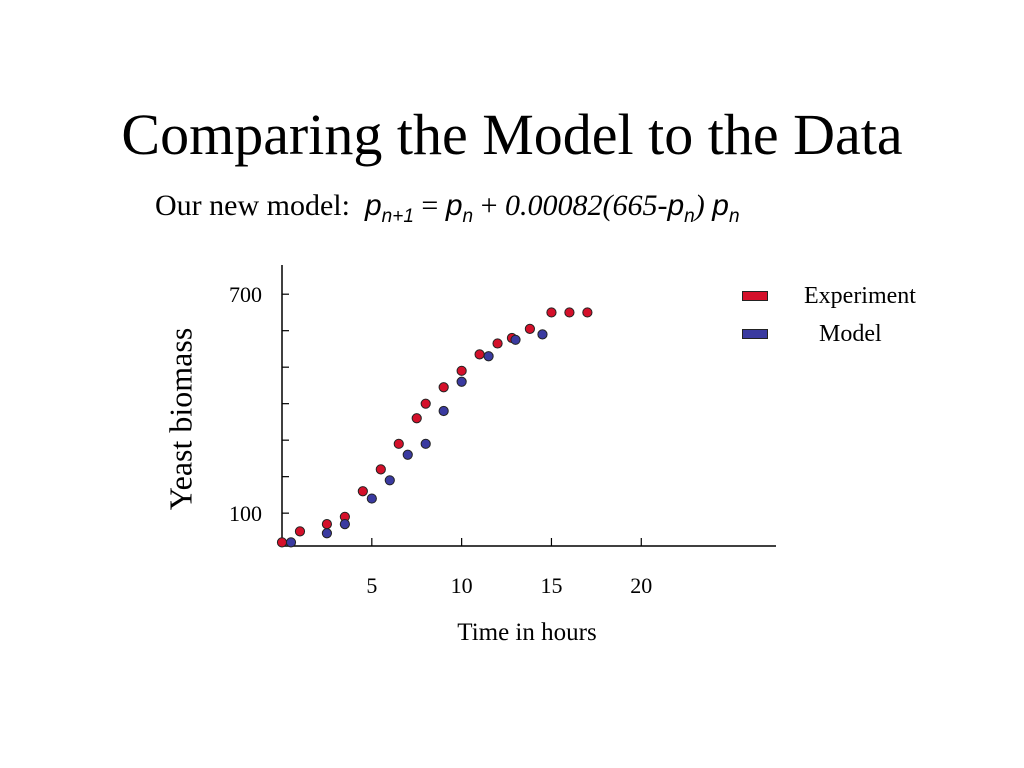 The height and width of the screenshot is (768, 1024). What do you see at coordinates (586, 205) in the screenshot?
I see `formula-coefficient: 0.00082(665-` at bounding box center [586, 205].